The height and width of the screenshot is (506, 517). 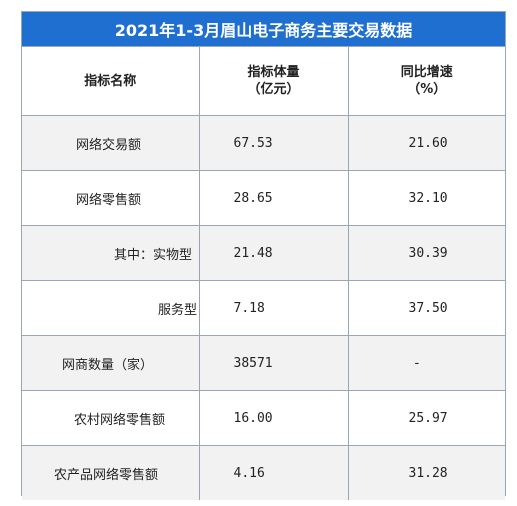 I want to click on row-growth: 25.97, so click(x=426, y=418).